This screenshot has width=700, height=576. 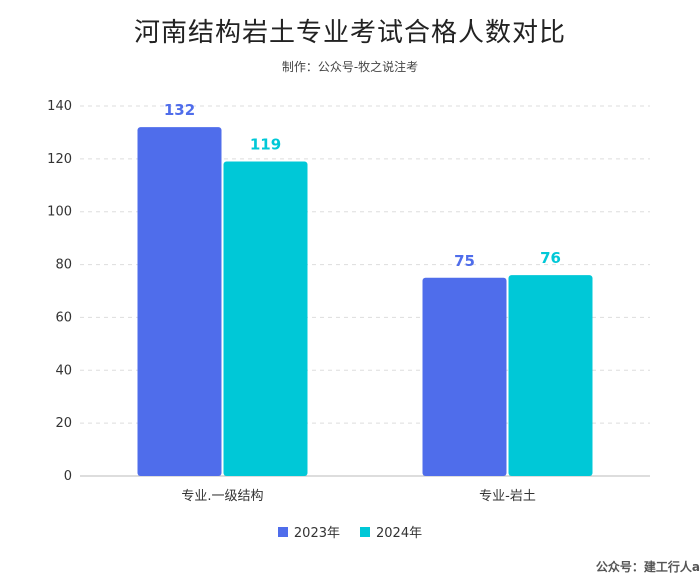 I want to click on y-tick-label-140: 140, so click(x=59, y=106).